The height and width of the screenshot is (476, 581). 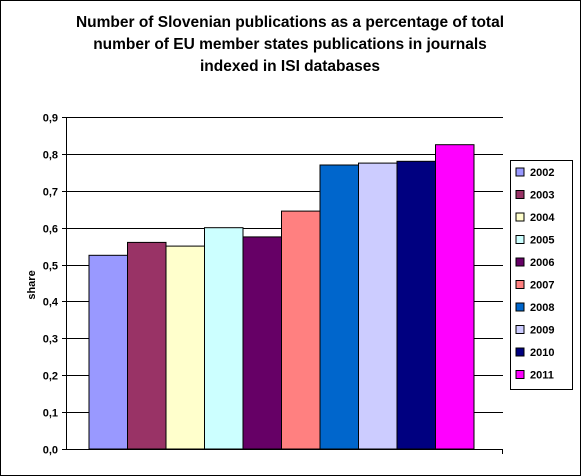 What do you see at coordinates (51, 285) in the screenshot?
I see `y-tick-labels: 0,0 0,1 0,2 0,3 0,4 0,5 0,6 0,7 0,8 0,9` at bounding box center [51, 285].